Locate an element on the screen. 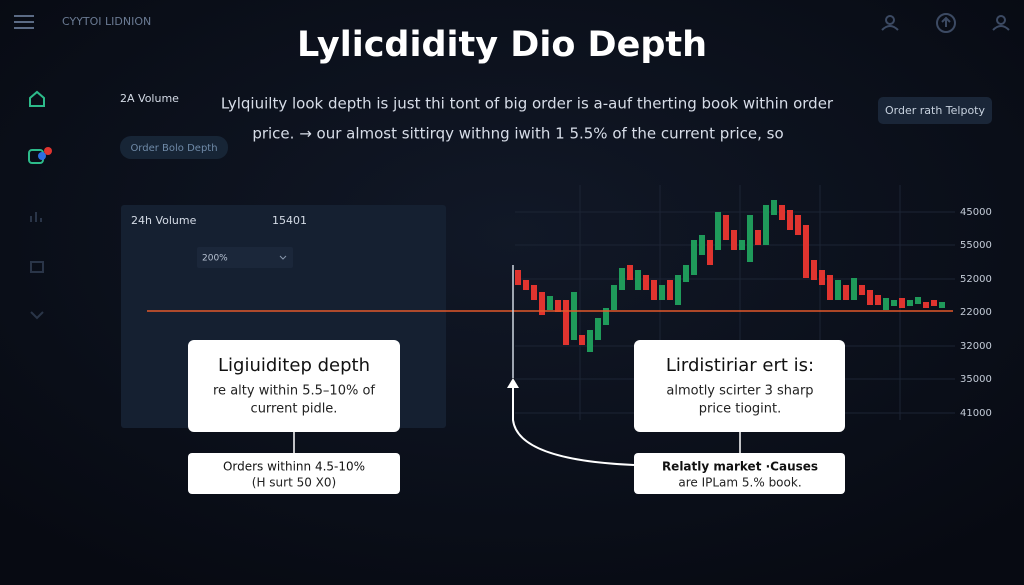 This screenshot has height=585, width=1024. label: 2A Volume is located at coordinates (149, 98).